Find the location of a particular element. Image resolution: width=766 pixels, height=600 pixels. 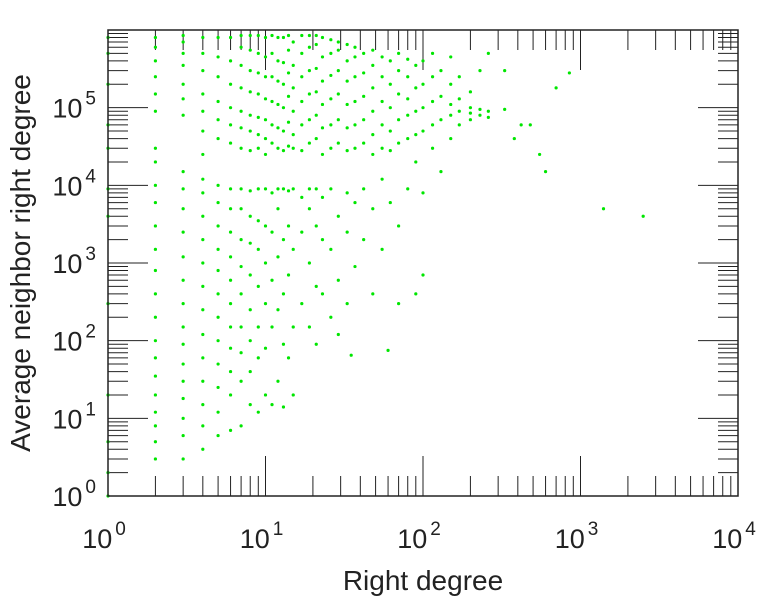

y-tick-label: 10 3 is located at coordinates (74, 261).